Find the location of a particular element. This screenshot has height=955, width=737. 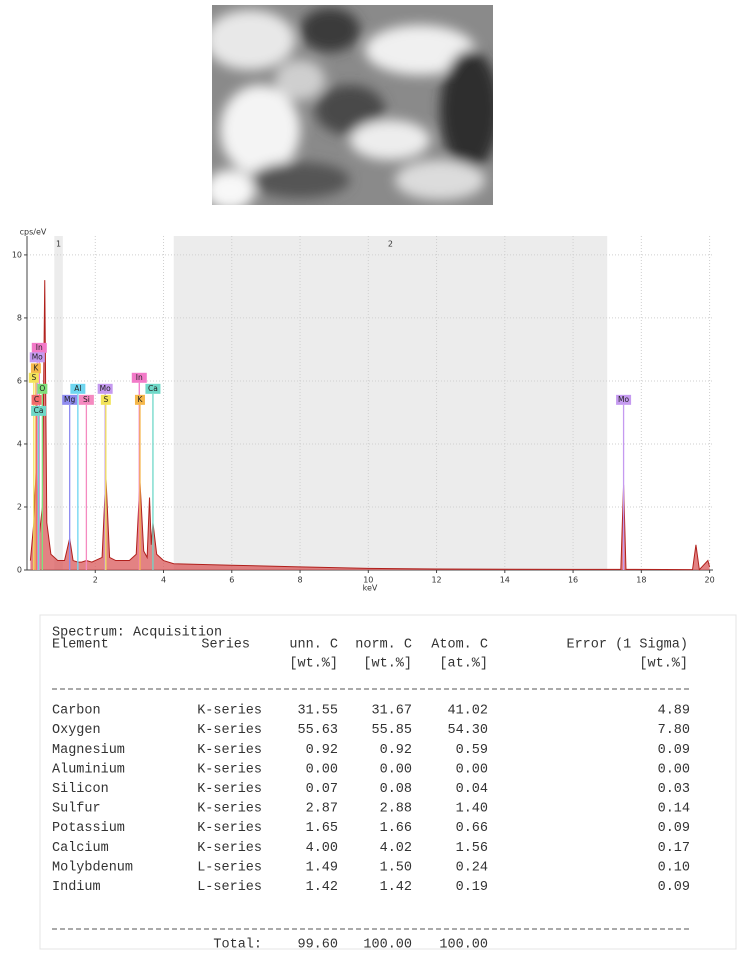

cell: 0.17 is located at coordinates (674, 848).